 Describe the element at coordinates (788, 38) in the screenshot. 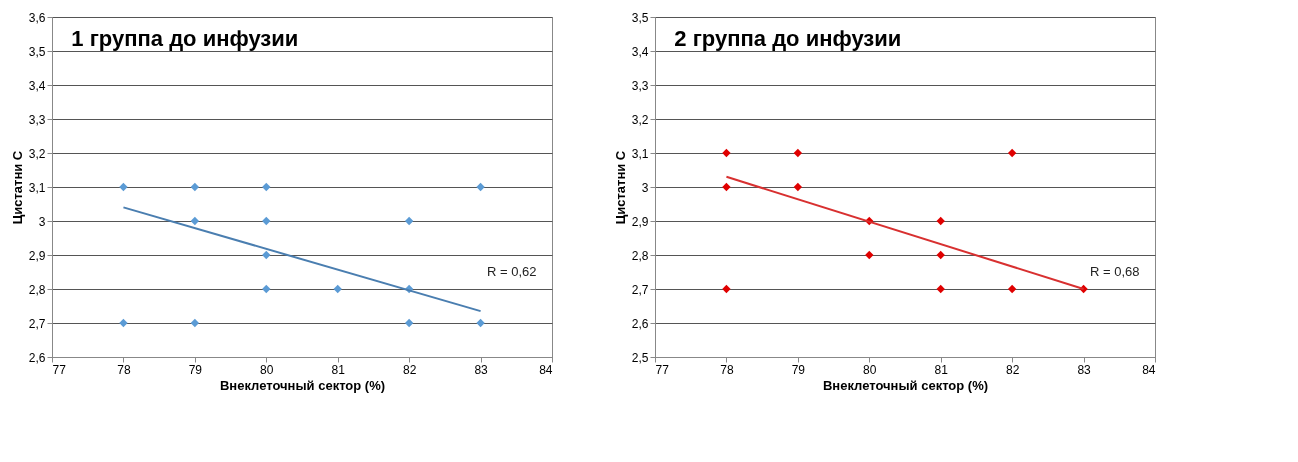

I see `chart-title: 2 группа до инфузии` at that location.